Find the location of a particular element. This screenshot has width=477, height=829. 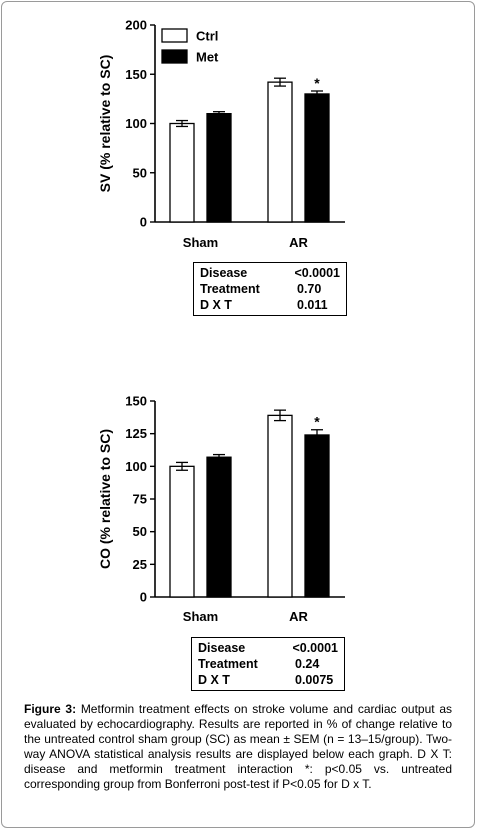

y-tick-label: 75 is located at coordinates (140, 499).